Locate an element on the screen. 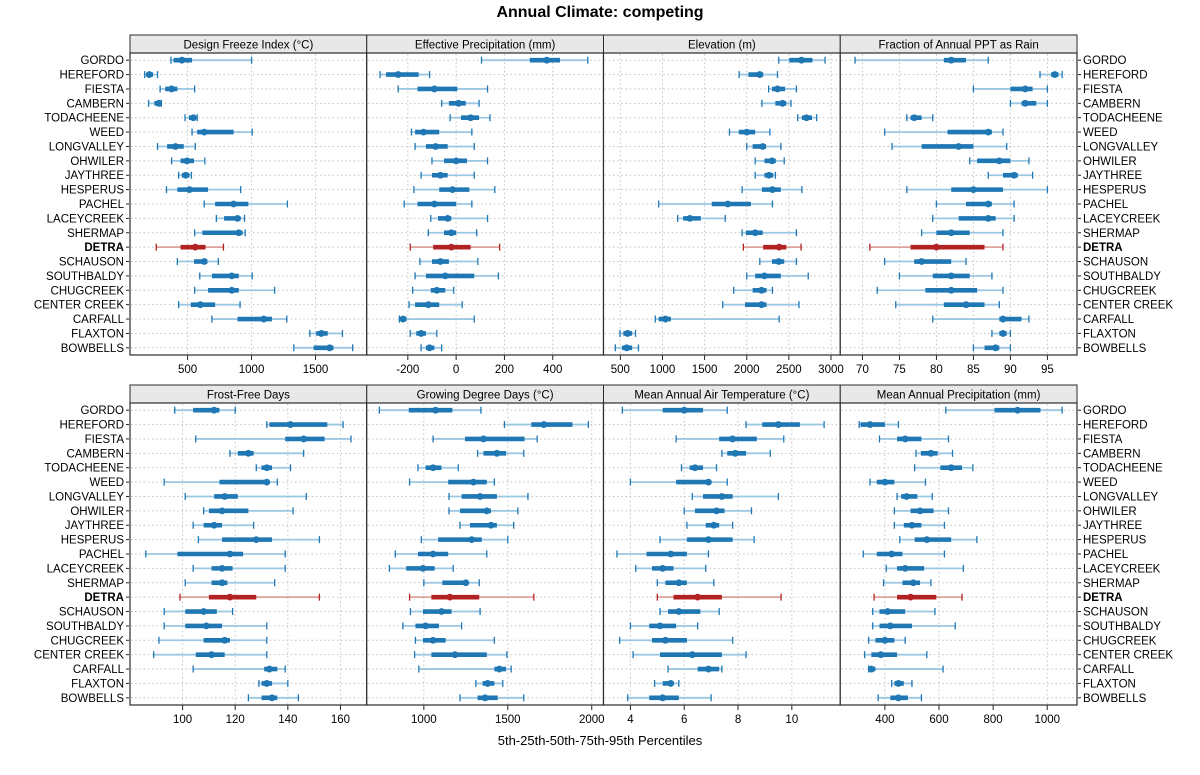 The width and height of the screenshot is (1200, 775). series-hesperus is located at coordinates (464, 540).